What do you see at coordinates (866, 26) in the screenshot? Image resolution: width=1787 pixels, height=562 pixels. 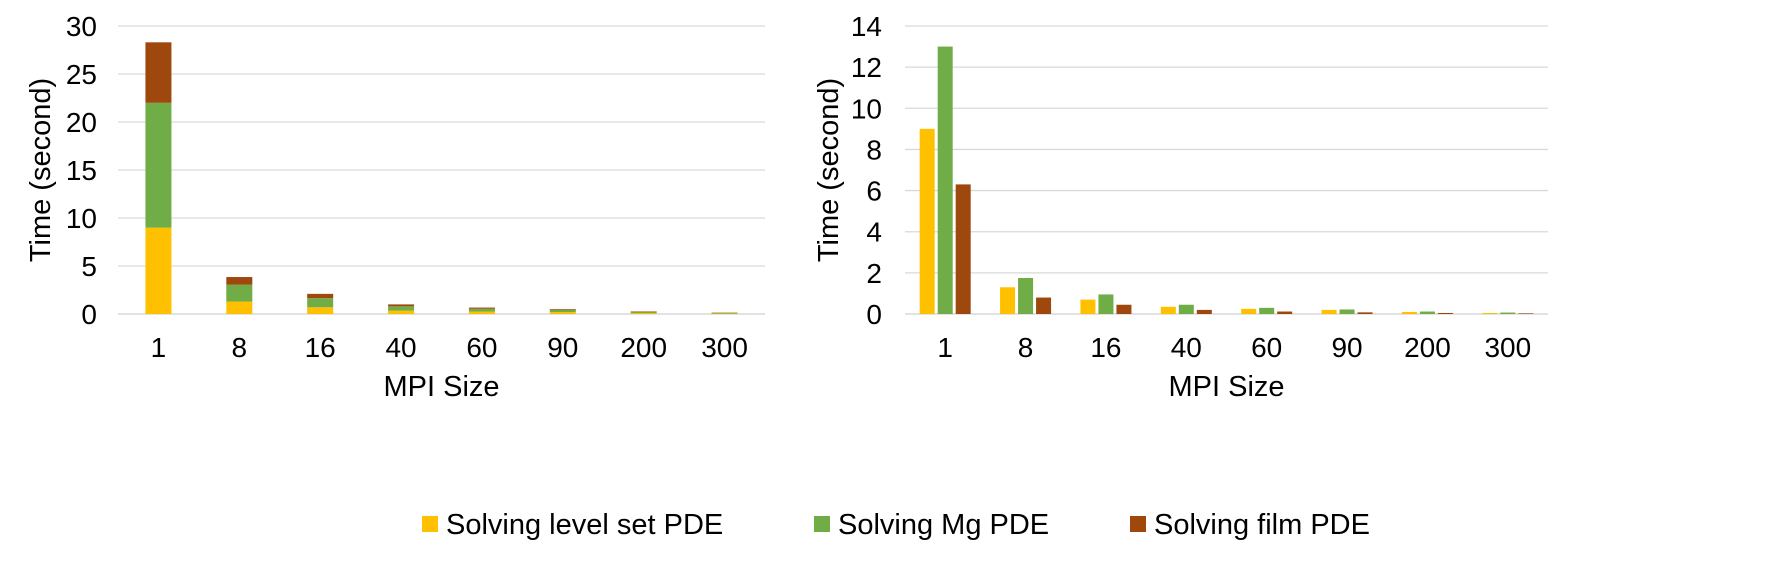 I see `y-tick-label: 14` at bounding box center [866, 26].